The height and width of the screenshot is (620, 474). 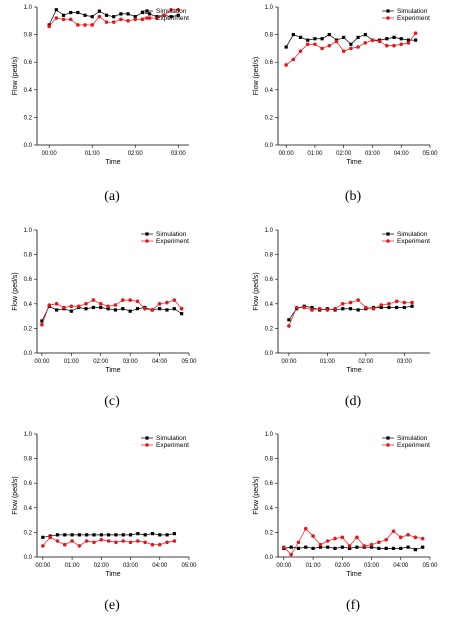 I want to click on y-tick-label: 0.2, so click(x=269, y=329).